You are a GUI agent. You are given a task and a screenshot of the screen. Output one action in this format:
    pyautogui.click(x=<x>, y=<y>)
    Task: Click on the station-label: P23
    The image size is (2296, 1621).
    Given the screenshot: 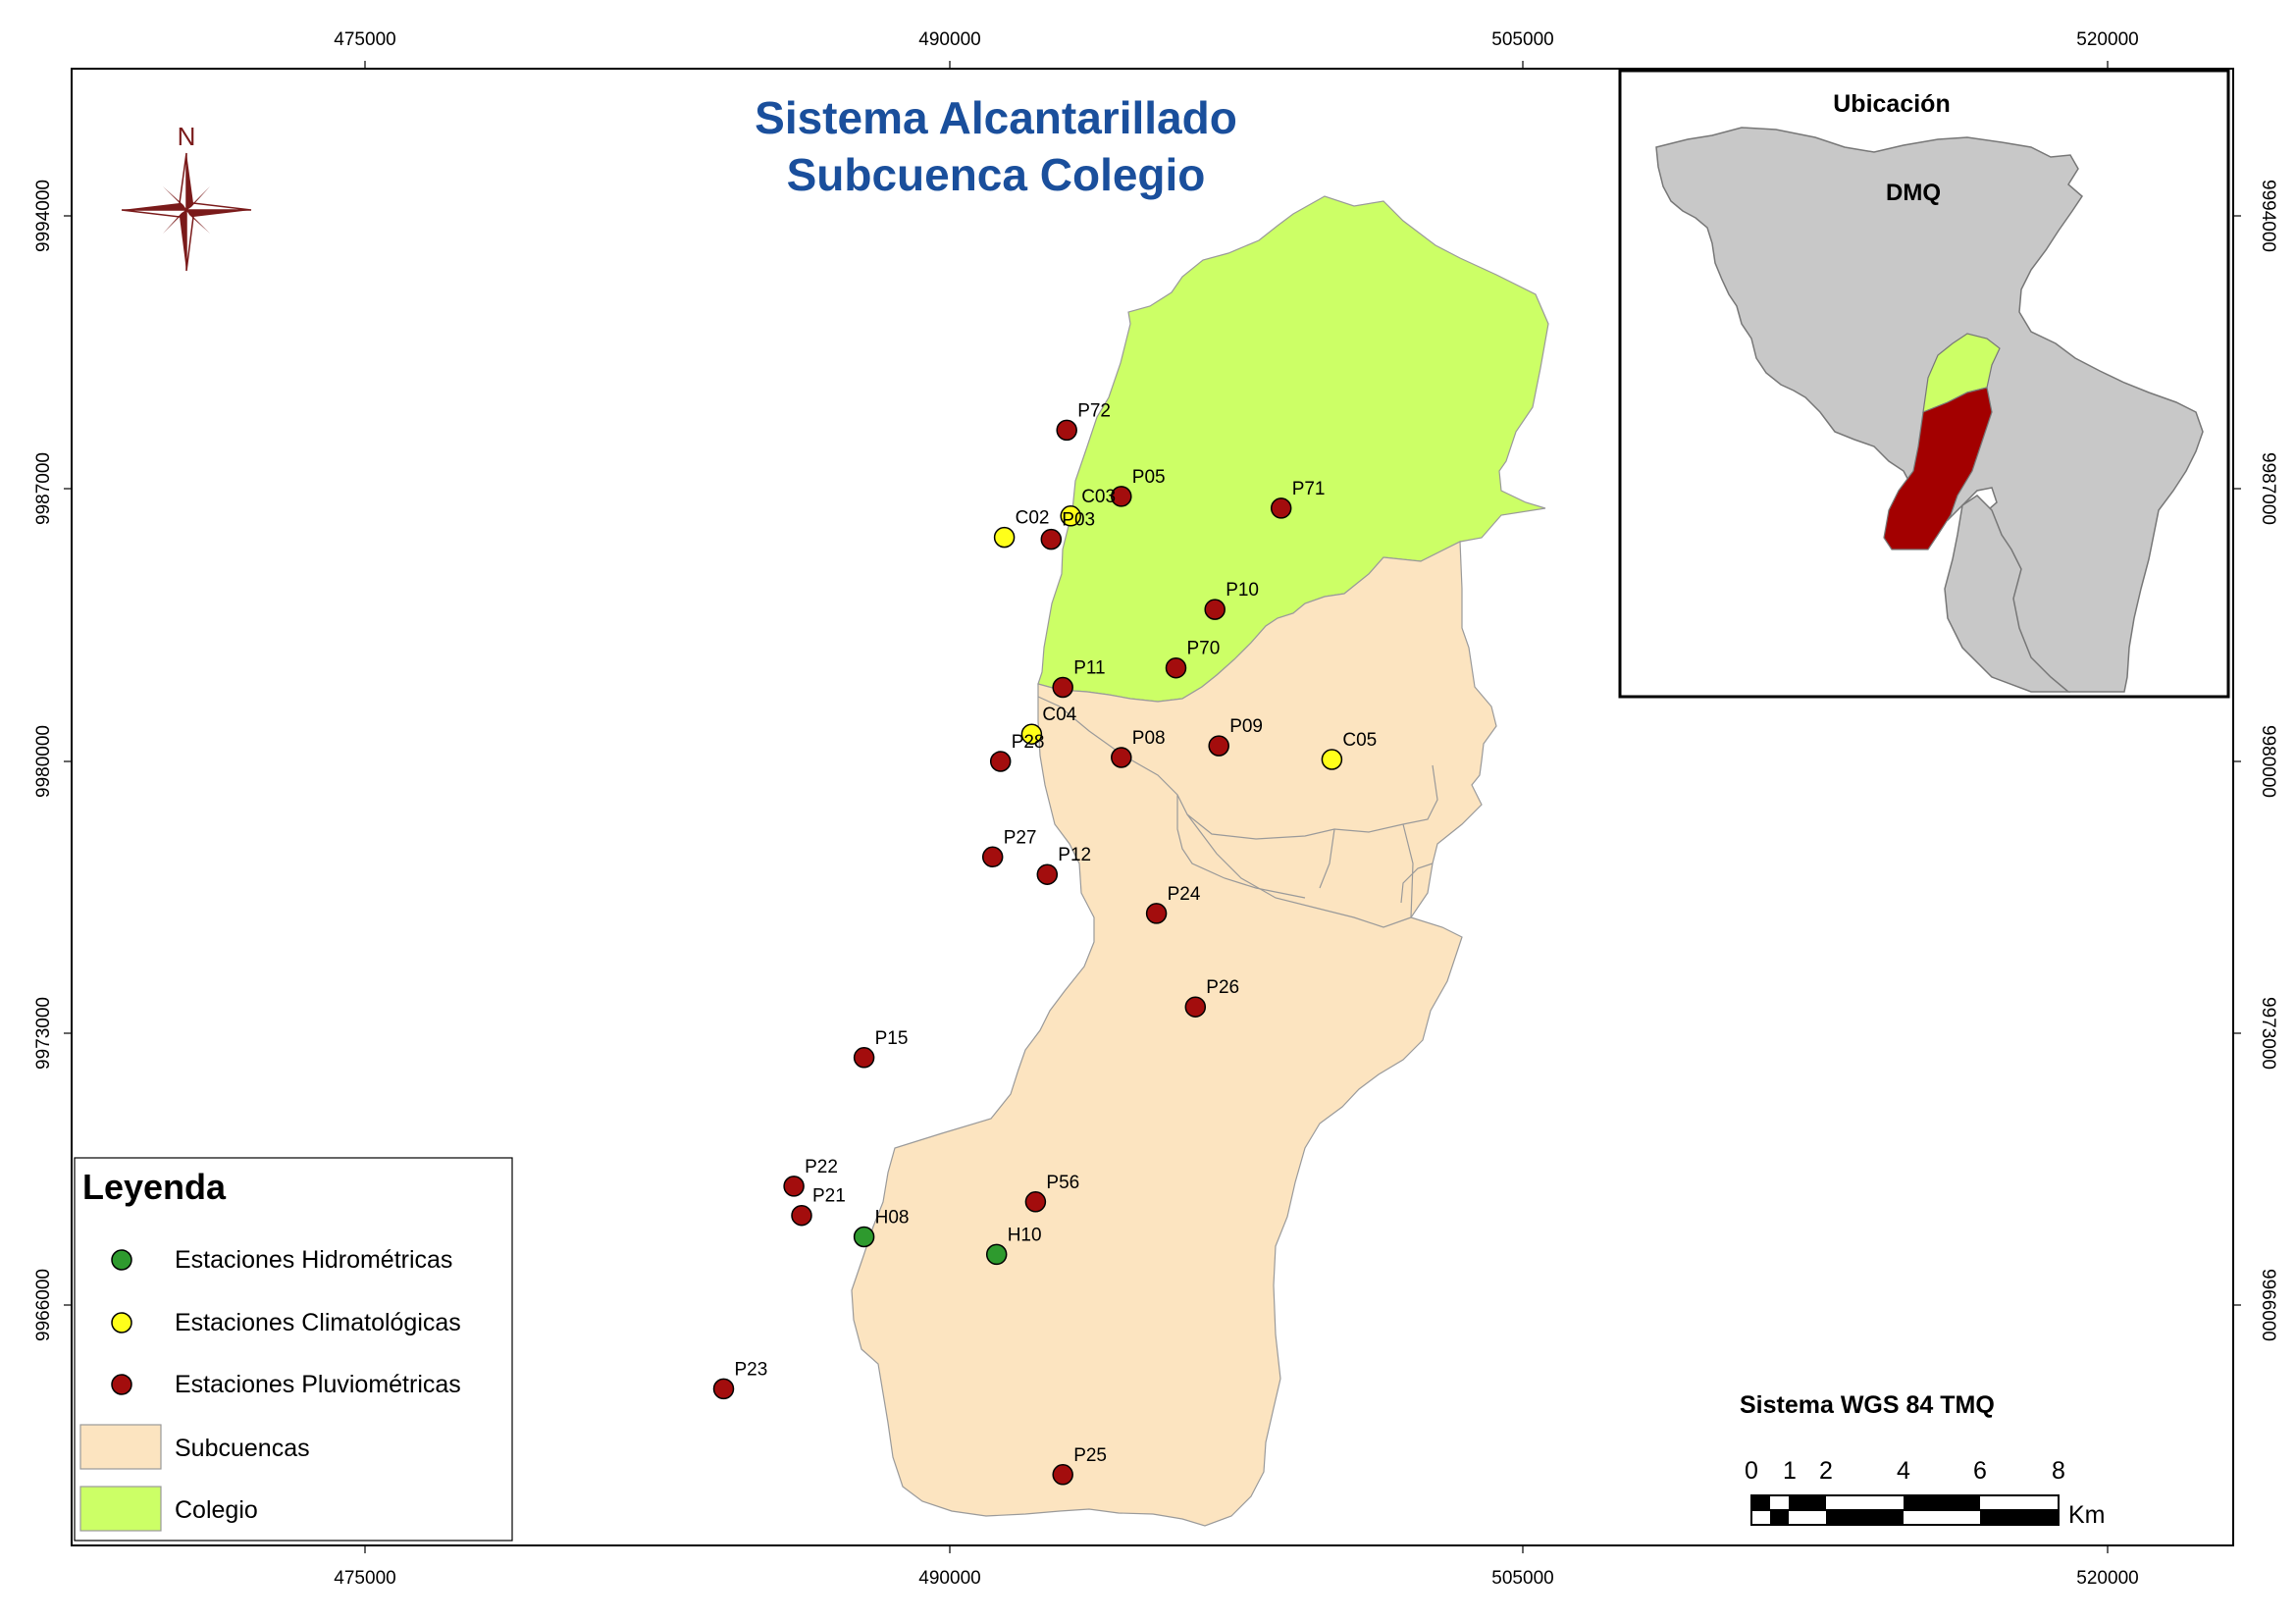 What is the action you would take?
    pyautogui.click(x=751, y=1369)
    